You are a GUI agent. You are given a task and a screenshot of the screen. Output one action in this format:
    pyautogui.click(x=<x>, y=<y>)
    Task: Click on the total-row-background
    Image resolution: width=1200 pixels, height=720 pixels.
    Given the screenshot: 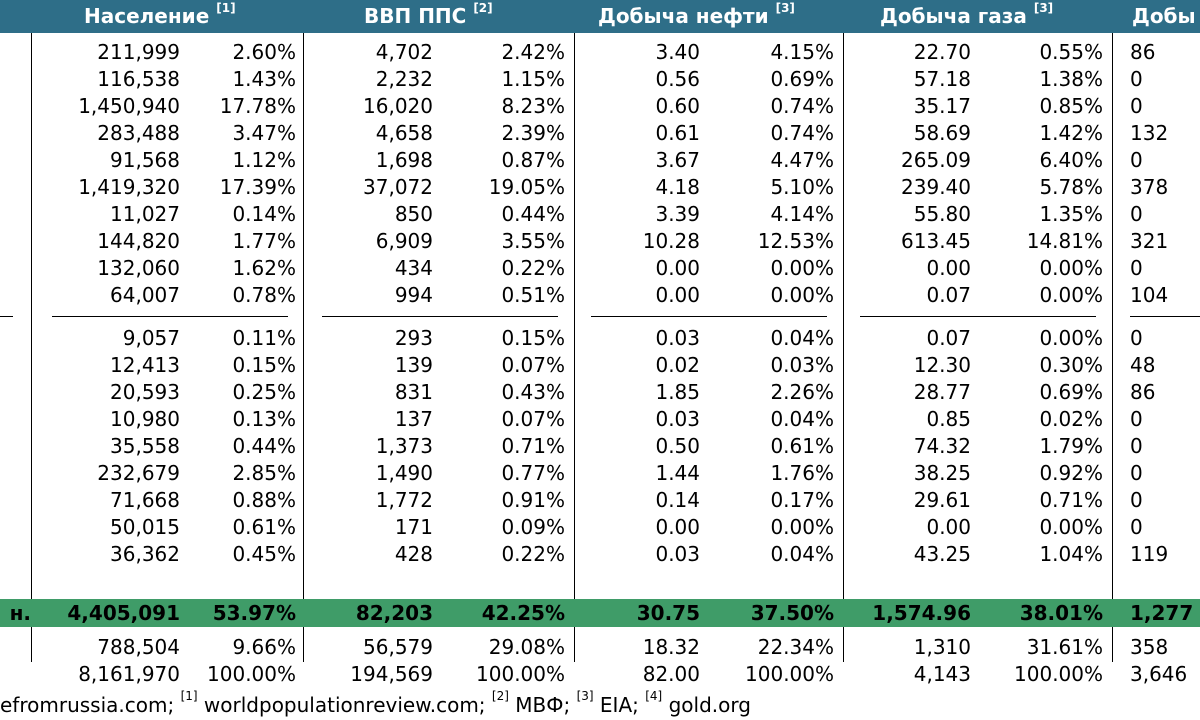 What is the action you would take?
    pyautogui.click(x=600, y=613)
    